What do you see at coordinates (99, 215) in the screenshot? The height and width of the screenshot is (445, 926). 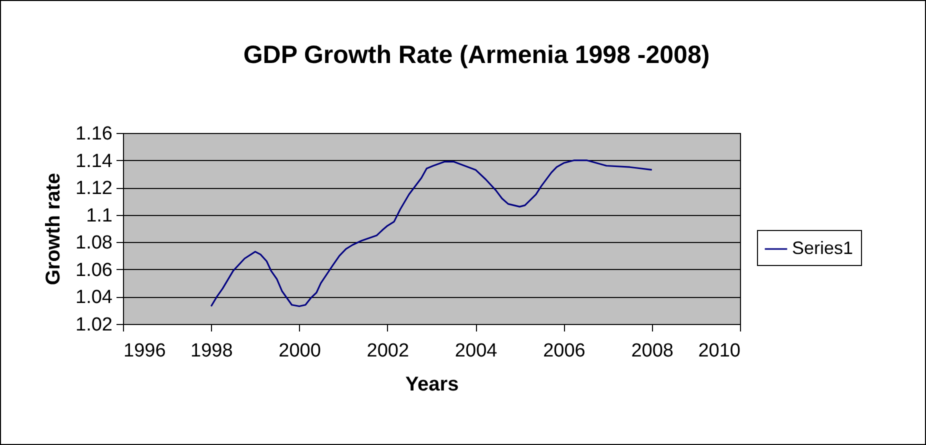 I see `y-tick-label: 1.1` at bounding box center [99, 215].